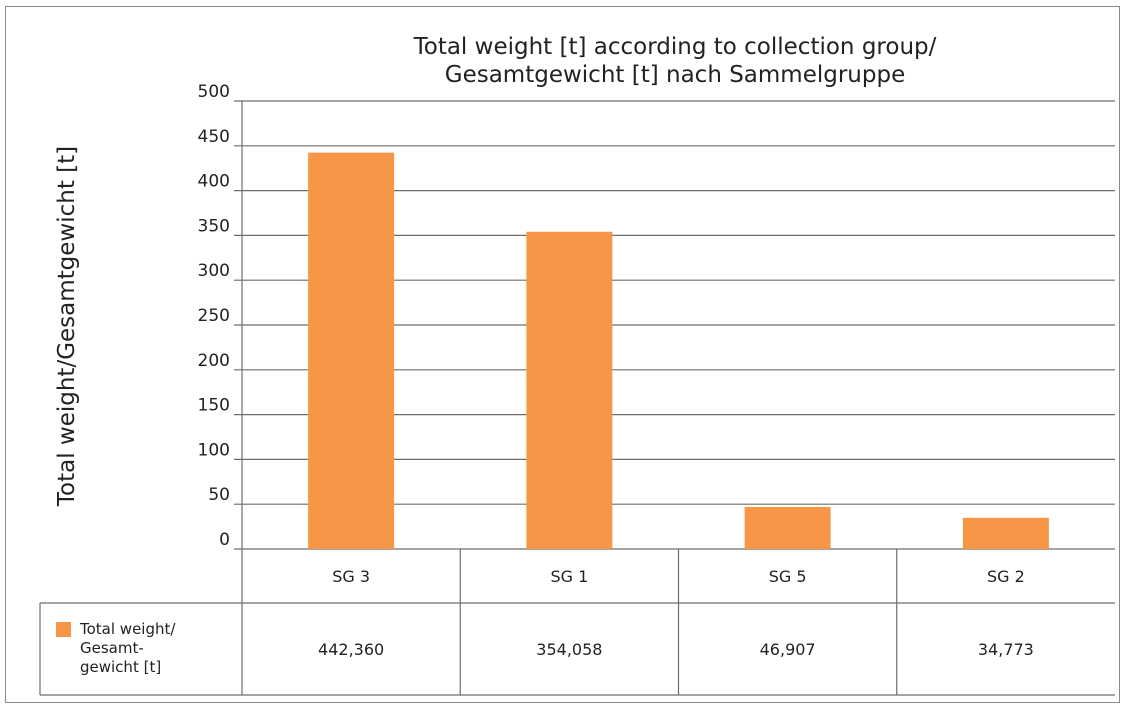 This screenshot has width=1128, height=711. I want to click on data-value-label: 354,058, so click(569, 649).